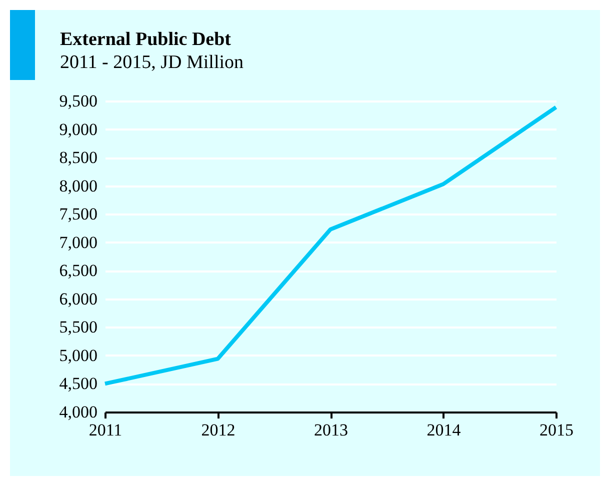 The width and height of the screenshot is (601, 477). What do you see at coordinates (152, 62) in the screenshot?
I see `chart-subtitle: 2011 - 2015, JD Million` at bounding box center [152, 62].